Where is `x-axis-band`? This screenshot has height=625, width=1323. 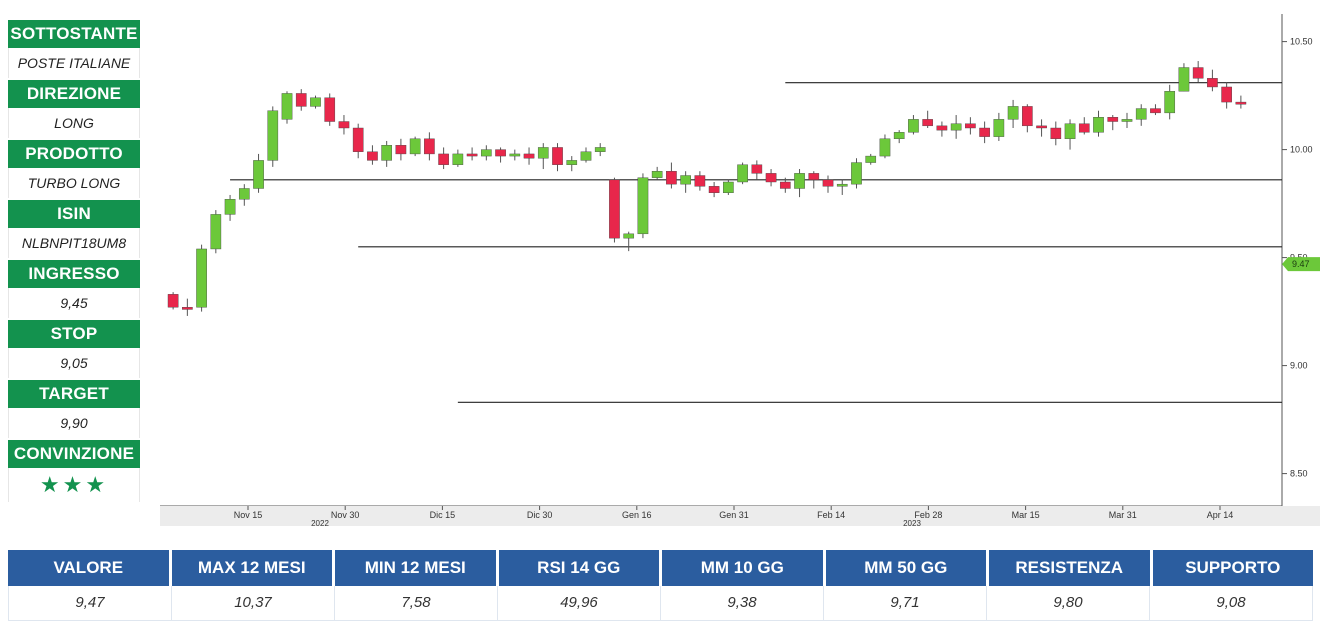
x-axis-band is located at coordinates (740, 516).